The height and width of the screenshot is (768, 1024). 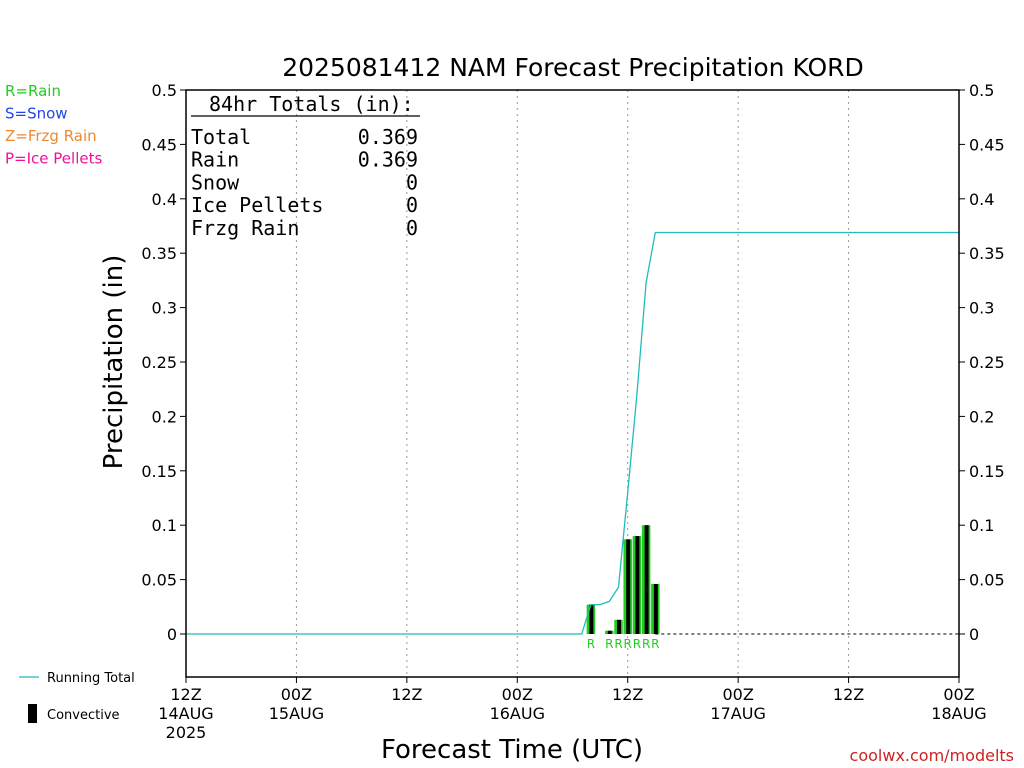 What do you see at coordinates (981, 308) in the screenshot?
I see `y-tick-label-right: 0.3` at bounding box center [981, 308].